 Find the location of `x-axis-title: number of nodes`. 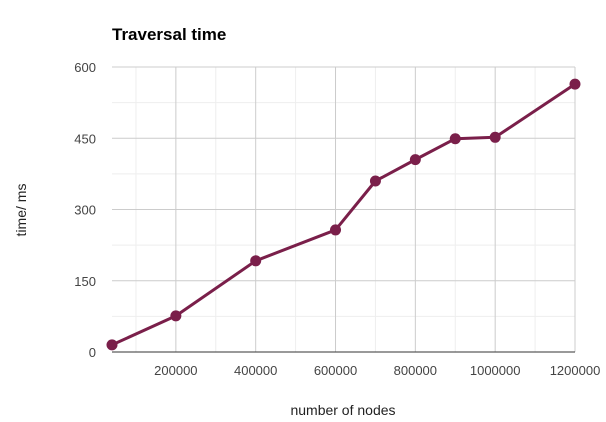

x-axis-title: number of nodes is located at coordinates (342, 410).